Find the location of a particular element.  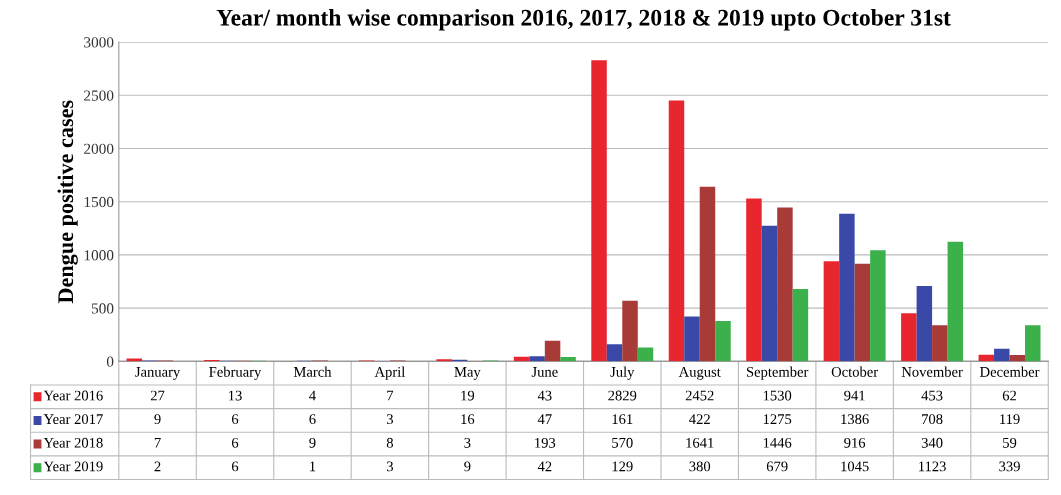

y-tick-label: 3000 is located at coordinates (99, 42).